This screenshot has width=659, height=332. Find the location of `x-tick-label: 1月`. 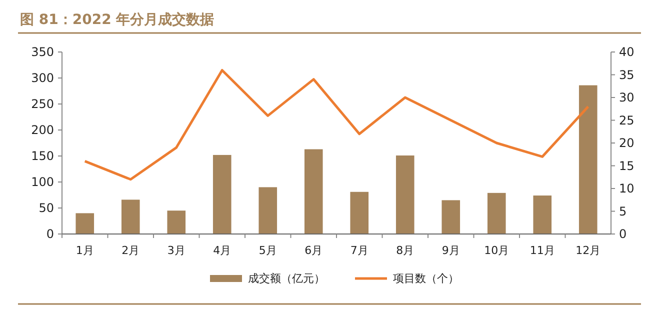

x-tick-label: 1月 is located at coordinates (85, 250).